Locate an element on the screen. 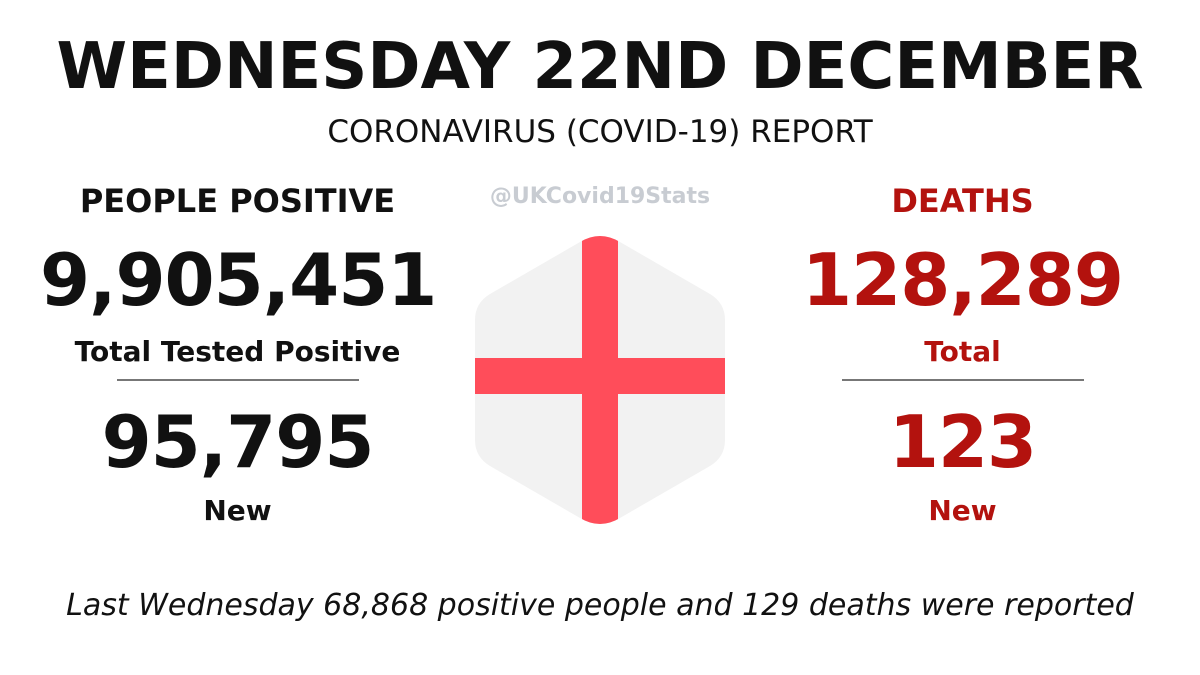 The image size is (1200, 675). flag-cross-horizontal is located at coordinates (600, 376).